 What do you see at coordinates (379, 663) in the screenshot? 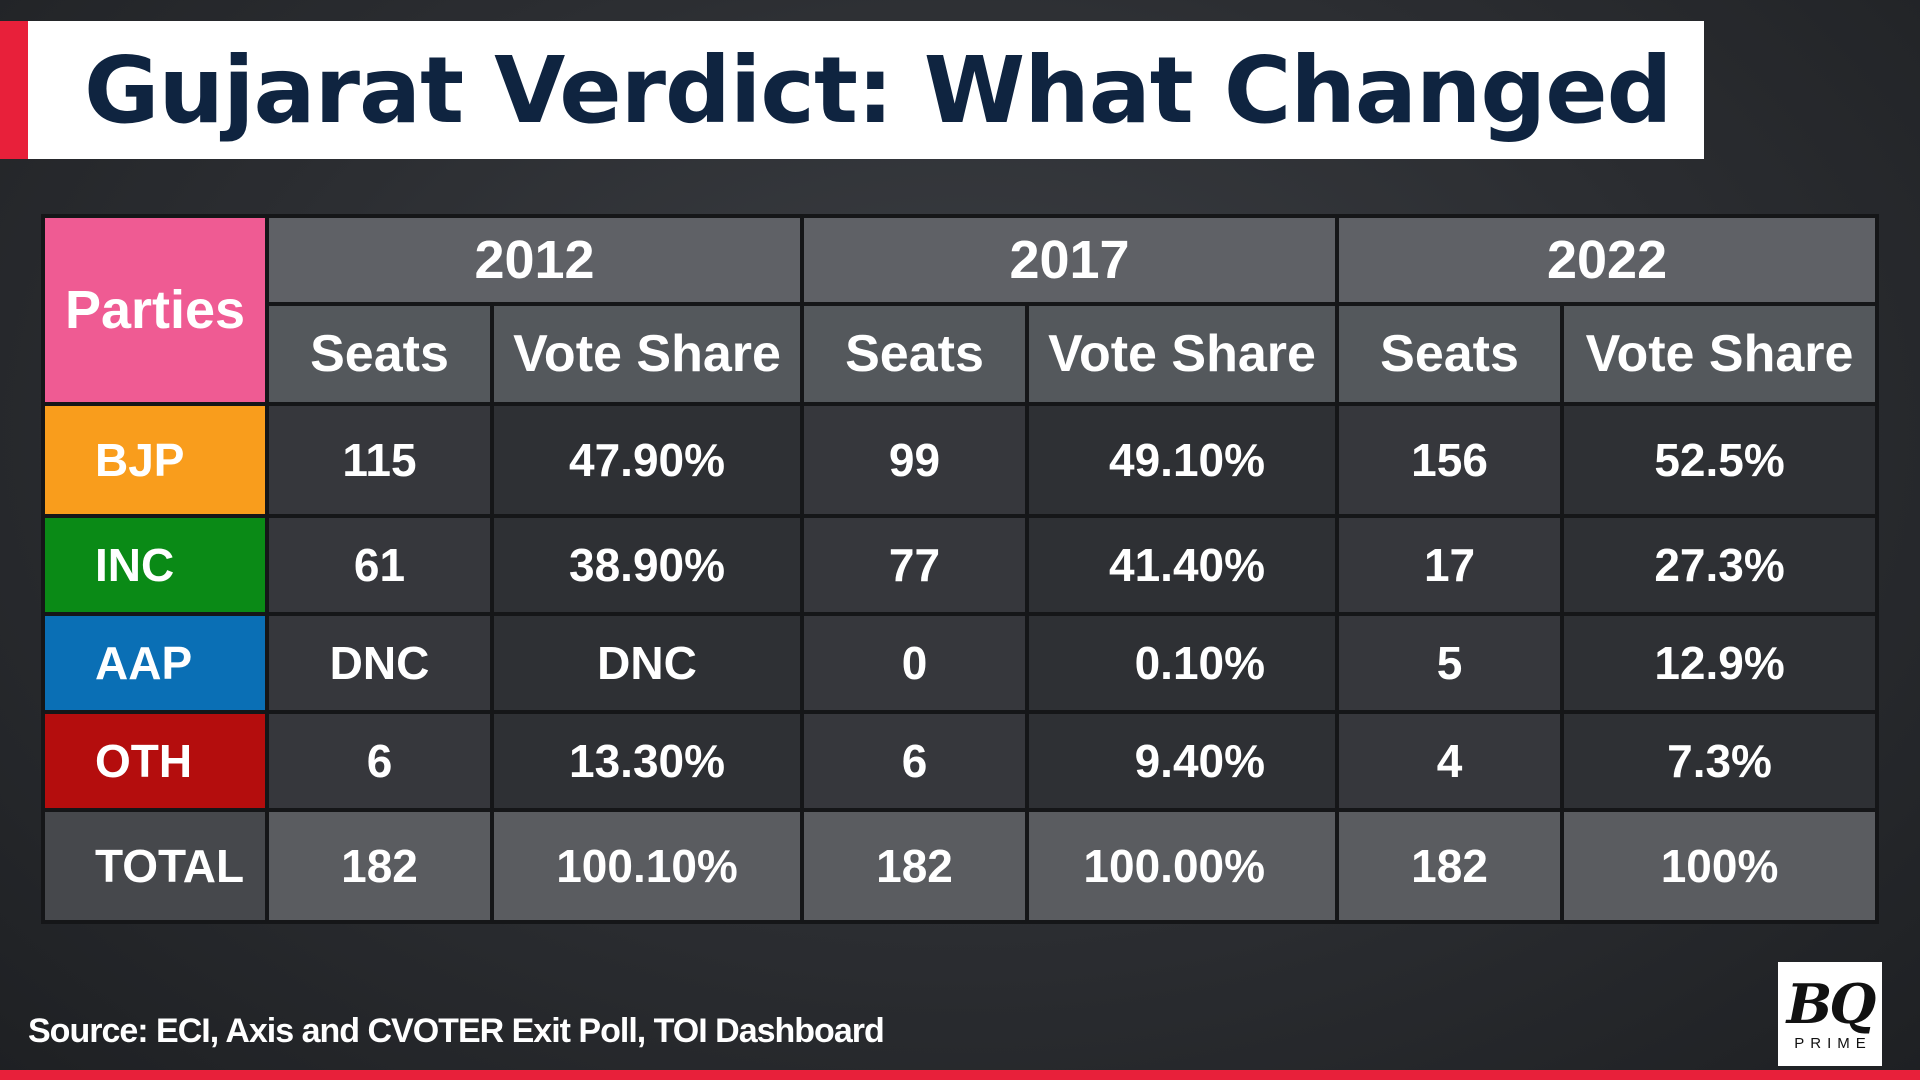
I see `seats-aap-2012: DNC` at bounding box center [379, 663].